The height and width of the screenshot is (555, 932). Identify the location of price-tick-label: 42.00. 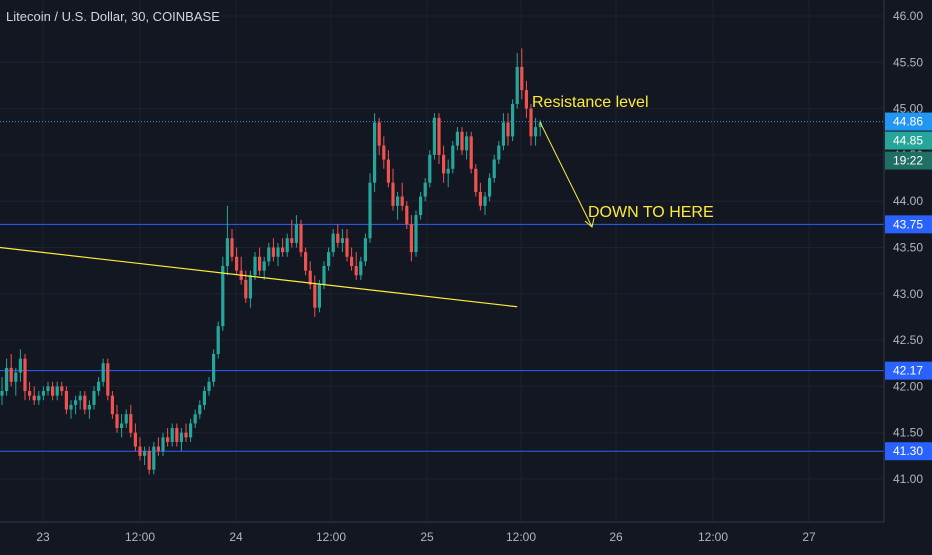
(908, 386).